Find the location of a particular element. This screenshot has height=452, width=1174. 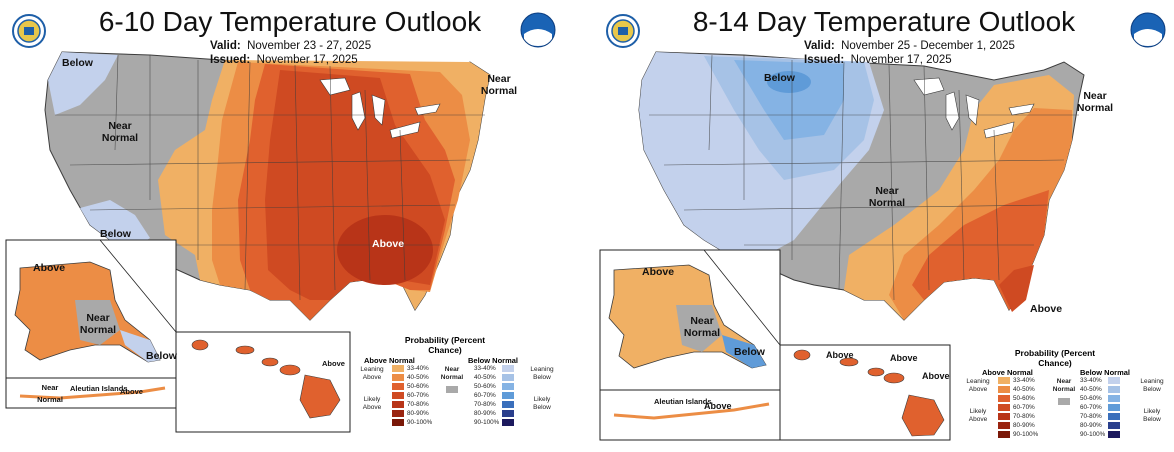

label-hawaii-above-2: Above is located at coordinates (904, 358).